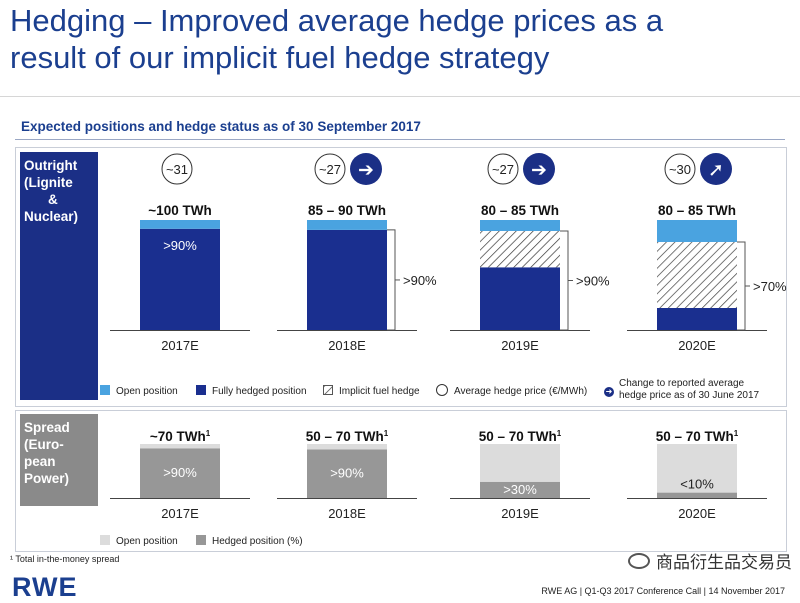 Image resolution: width=800 pixels, height=603 pixels. Describe the element at coordinates (682, 383) in the screenshot. I see `legend-change-line1: Change to reported average` at that location.